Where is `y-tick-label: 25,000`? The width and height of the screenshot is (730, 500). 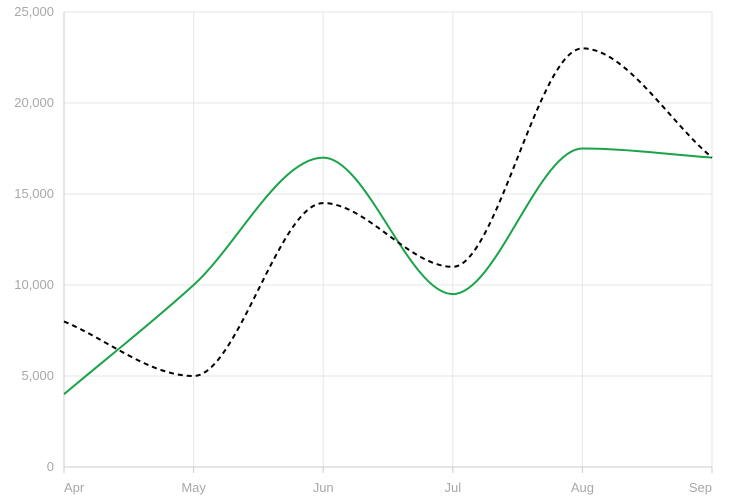
y-tick-label: 25,000 is located at coordinates (34, 11).